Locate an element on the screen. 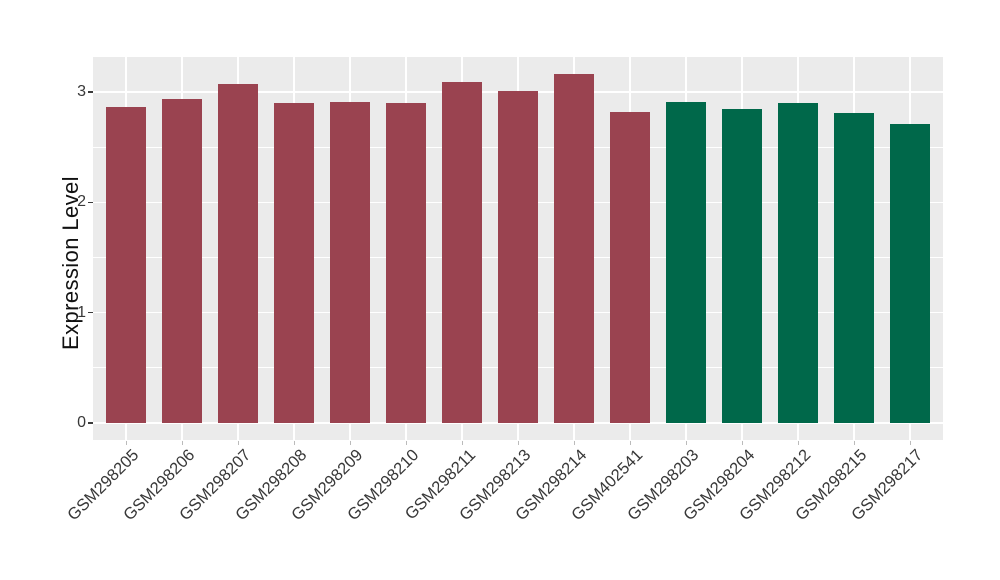 The image size is (1000, 580). bar-GSM298214 is located at coordinates (574, 248).